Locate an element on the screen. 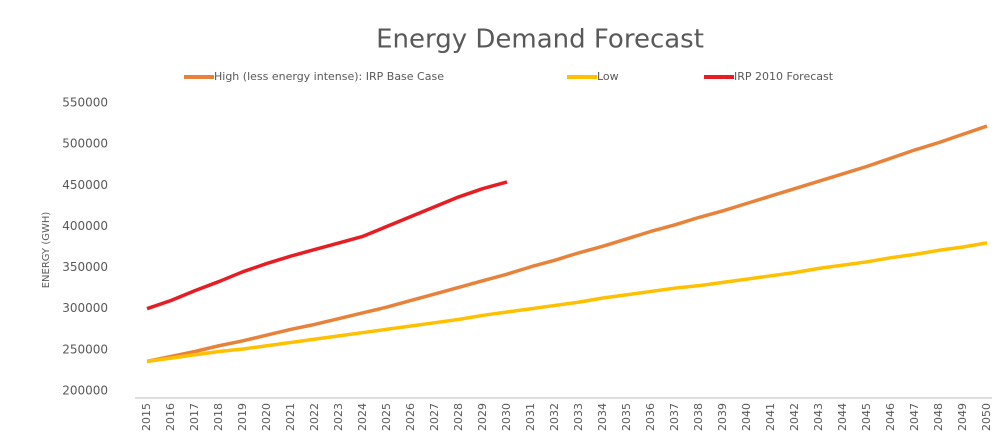  x-tick-label: 2021 is located at coordinates (290, 417).